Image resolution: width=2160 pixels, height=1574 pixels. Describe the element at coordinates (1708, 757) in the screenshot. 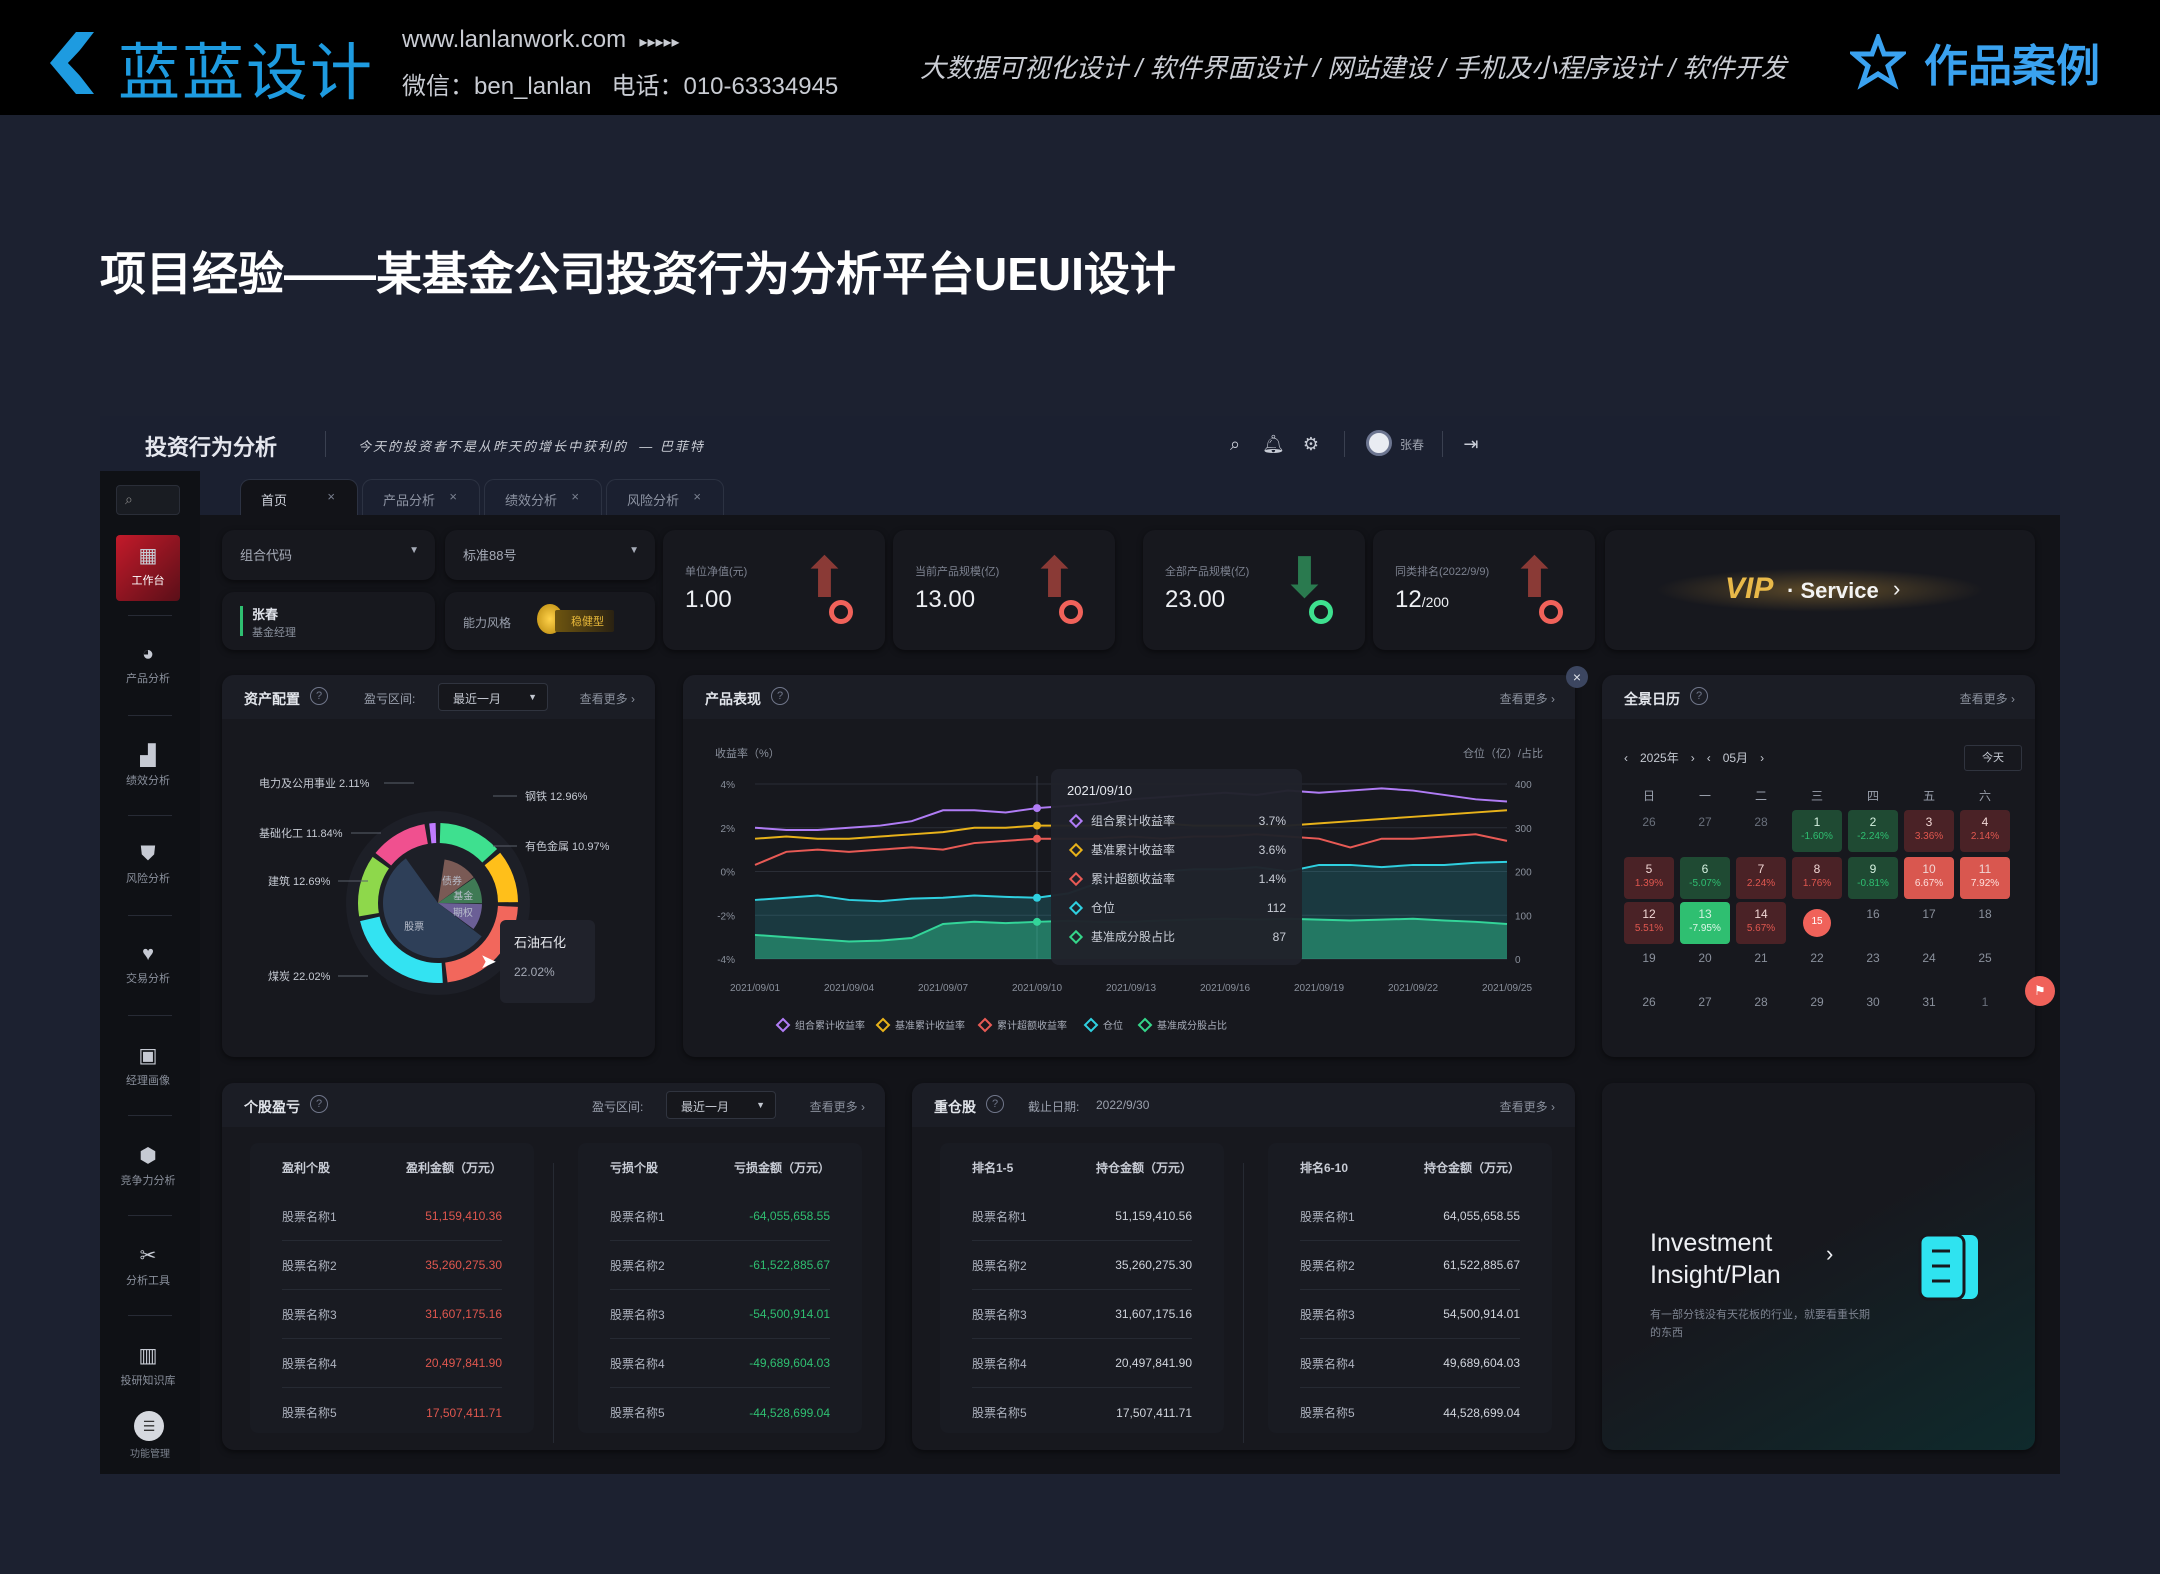

I see `prev-month-icon: ‹` at that location.